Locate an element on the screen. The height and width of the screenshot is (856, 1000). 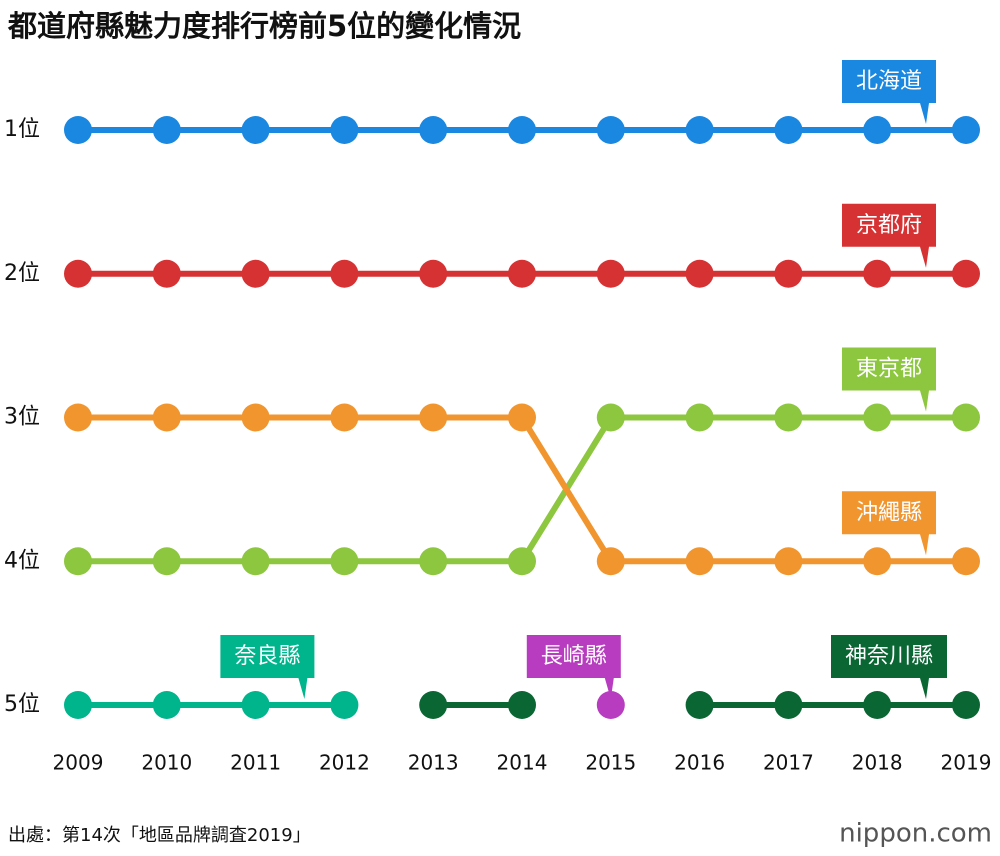
x-tick-label: 2015 is located at coordinates (610, 763).